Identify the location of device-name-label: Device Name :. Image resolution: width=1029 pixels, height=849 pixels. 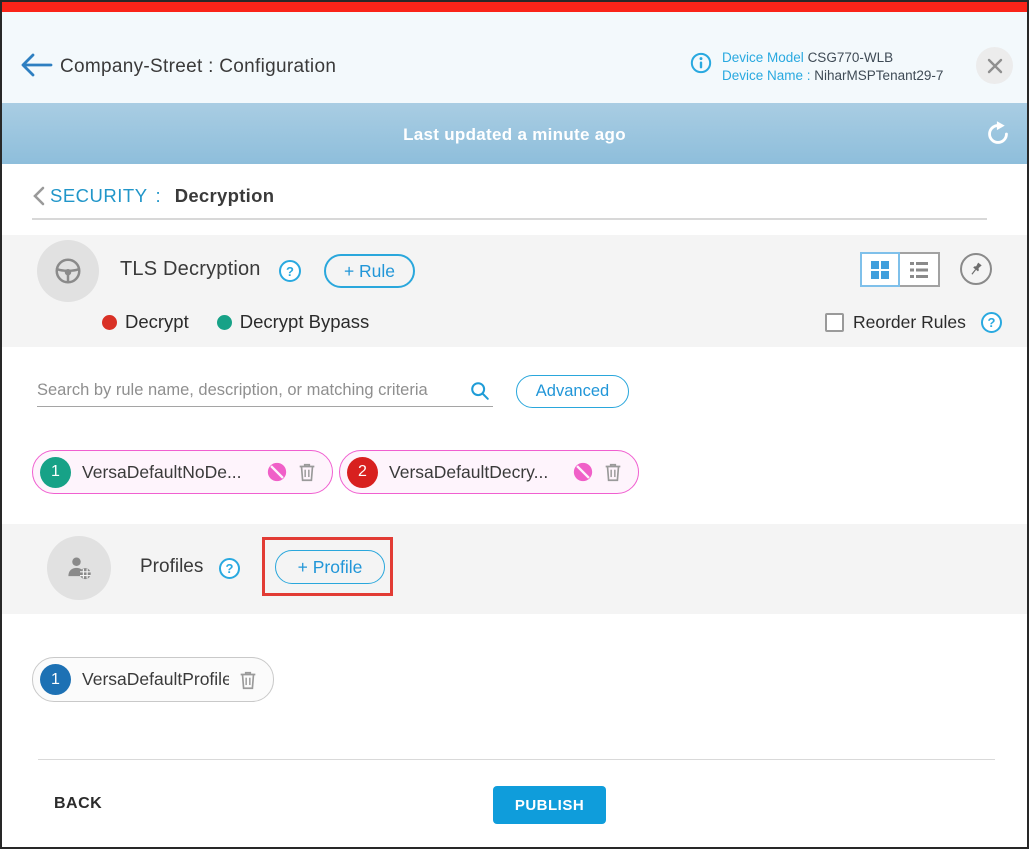
(766, 75).